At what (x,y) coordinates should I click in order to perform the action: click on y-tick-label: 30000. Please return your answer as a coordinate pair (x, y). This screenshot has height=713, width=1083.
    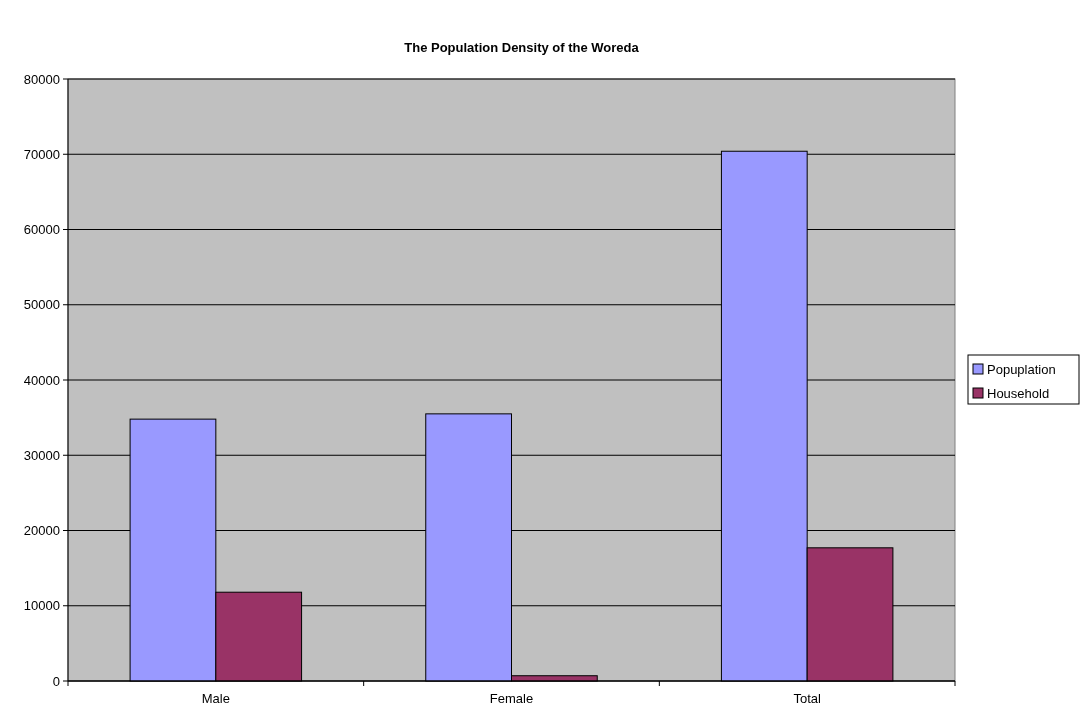
    Looking at the image, I should click on (41, 455).